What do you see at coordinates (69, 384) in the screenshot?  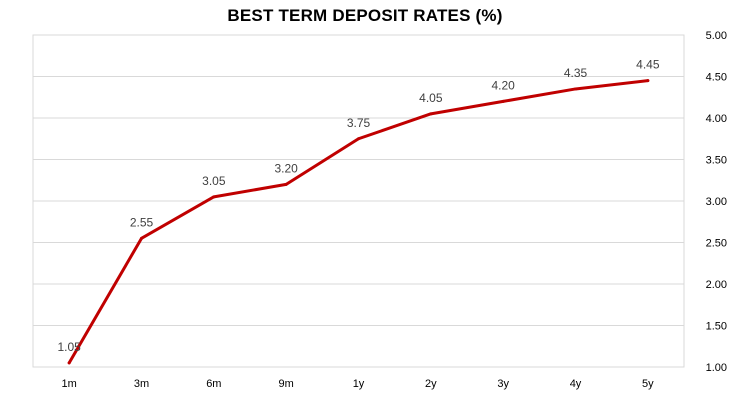 I see `x-tick-label: 1m` at bounding box center [69, 384].